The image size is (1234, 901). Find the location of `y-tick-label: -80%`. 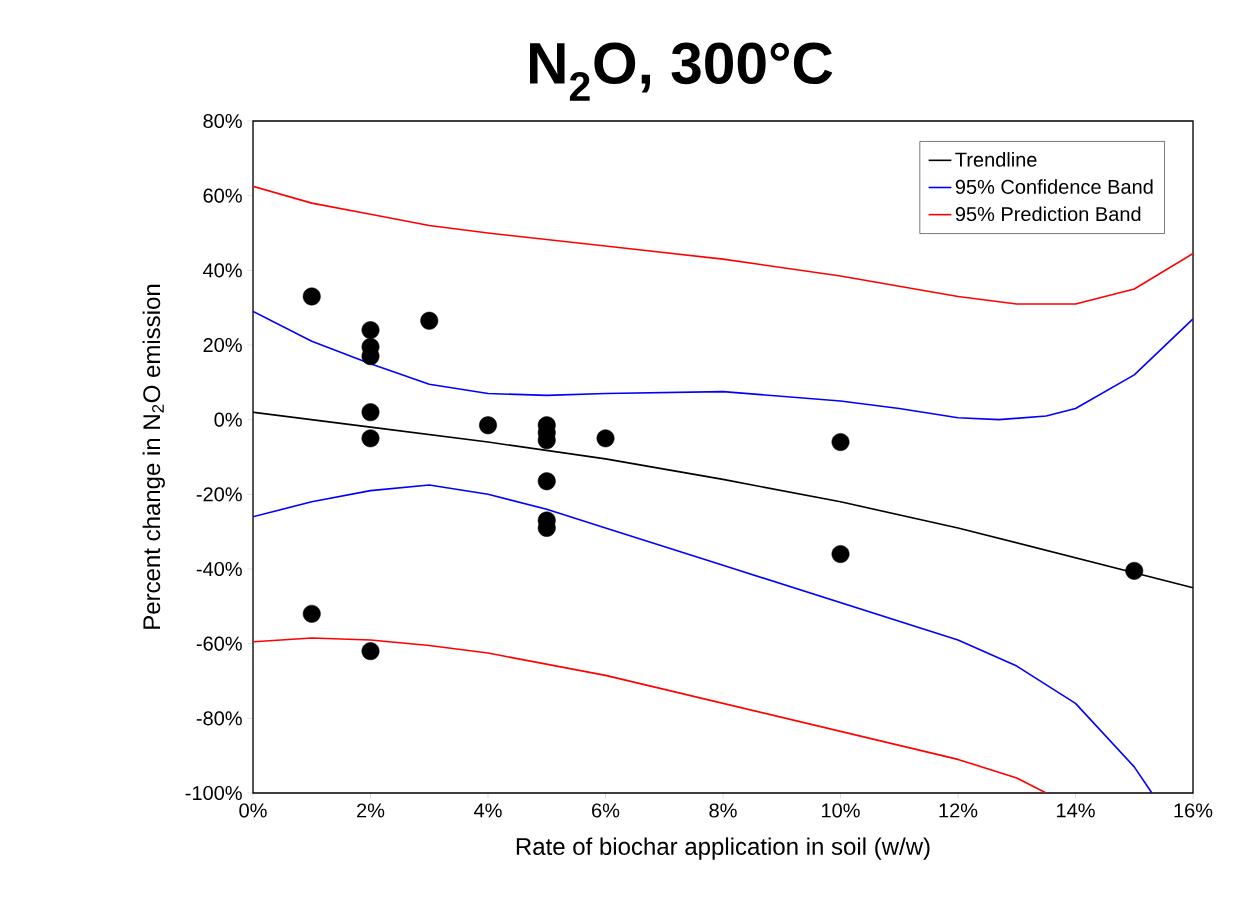

y-tick-label: -80% is located at coordinates (219, 718).